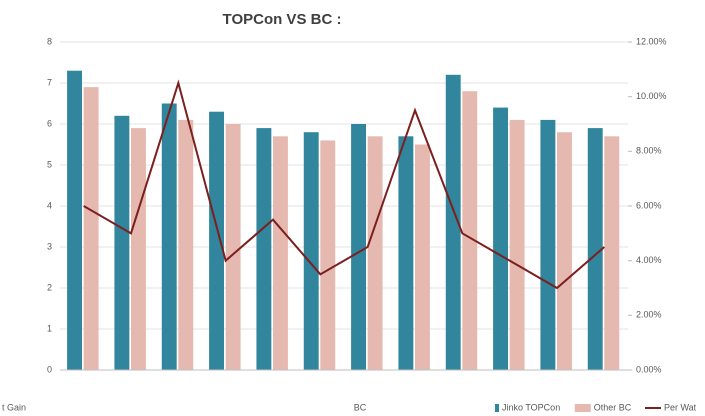 This screenshot has height=416, width=705. Describe the element at coordinates (680, 407) in the screenshot. I see `legend-label: Per Wat` at that location.